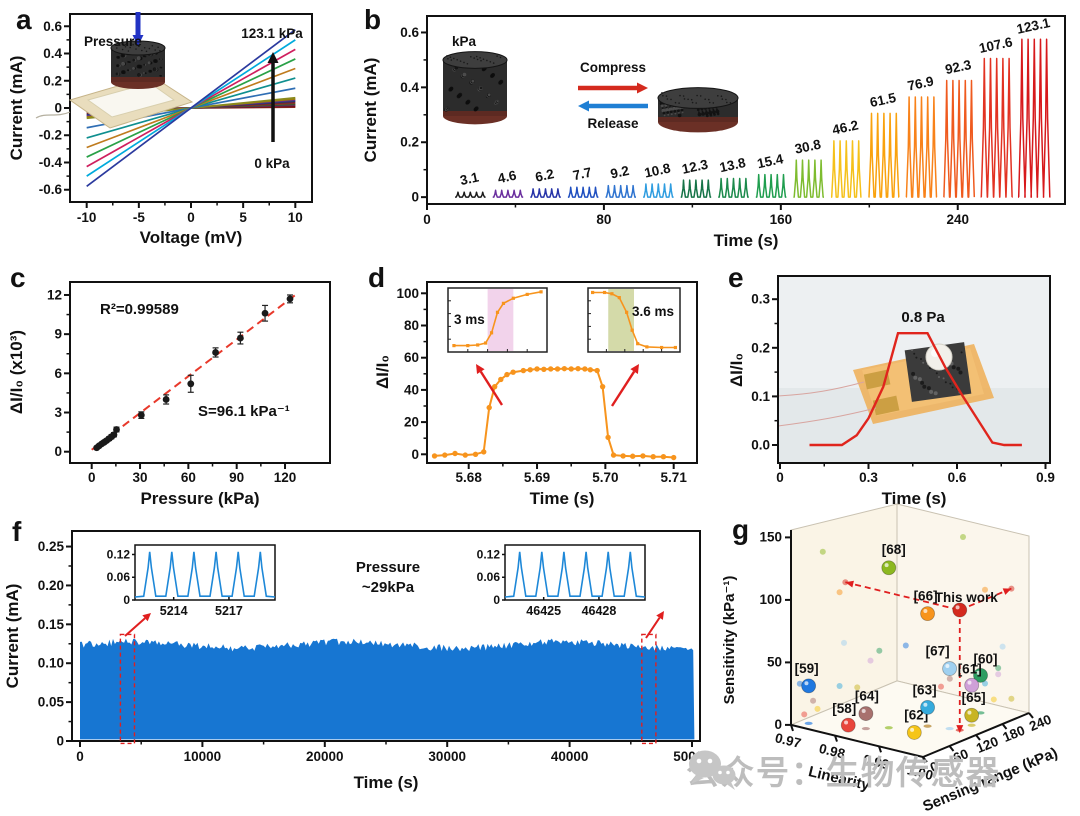 The image size is (1080, 816). Describe the element at coordinates (114, 70) in the screenshot. I see `device-inset` at that location.